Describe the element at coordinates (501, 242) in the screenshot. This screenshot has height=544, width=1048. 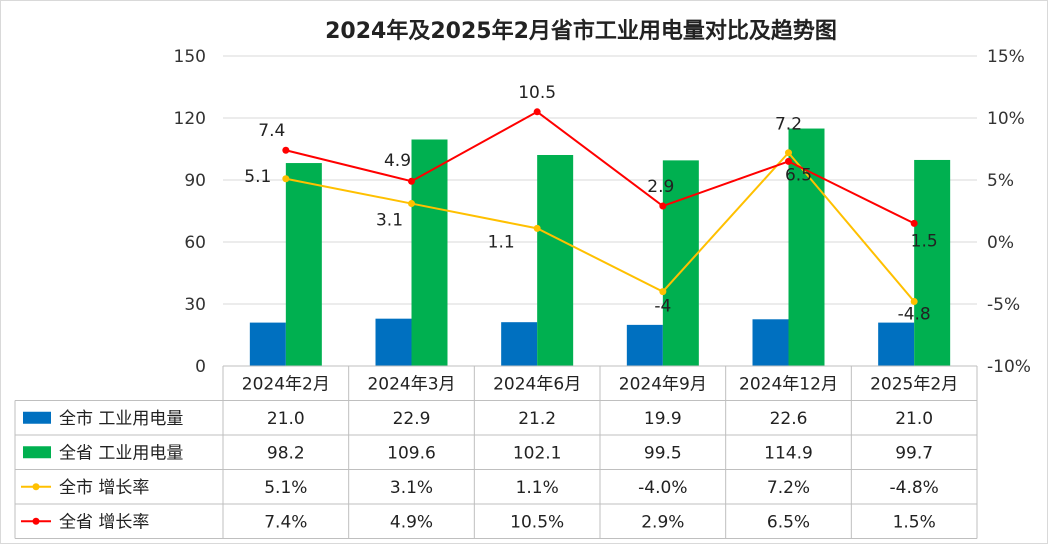
I see `data-label: 1.1` at that location.